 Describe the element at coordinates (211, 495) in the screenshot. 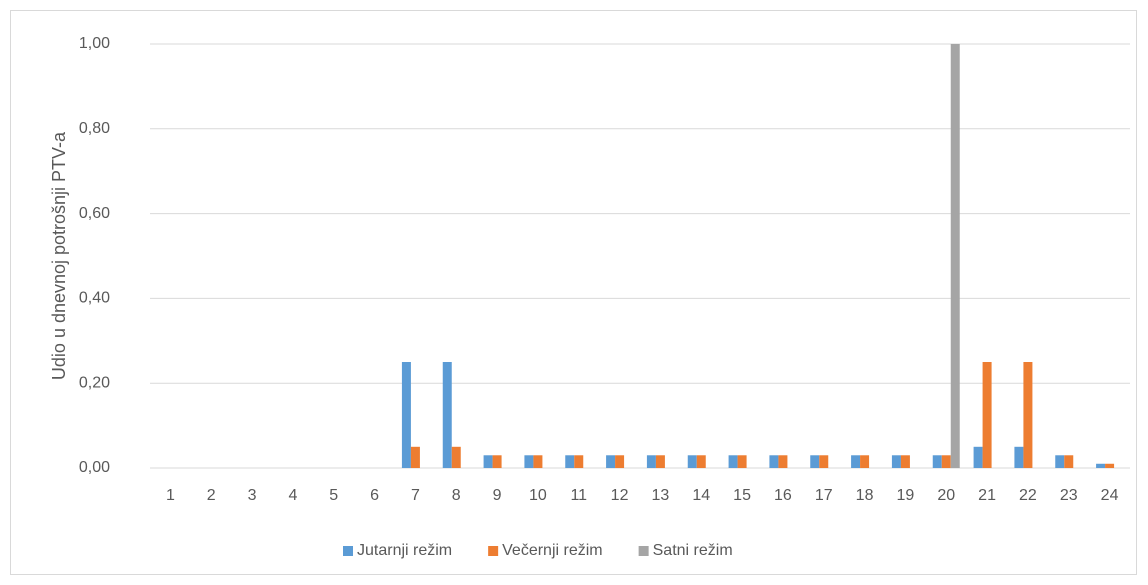

I see `x-tick-label: 2` at that location.